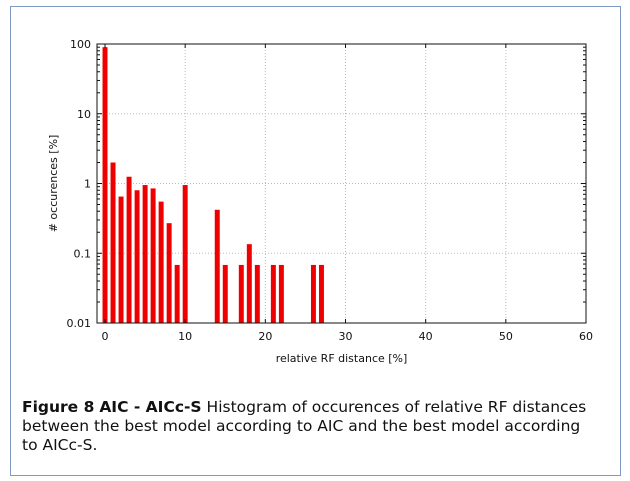 Image resolution: width=630 pixels, height=481 pixels. What do you see at coordinates (53, 184) in the screenshot?
I see `y-axis-label: # occurences [%]` at bounding box center [53, 184].